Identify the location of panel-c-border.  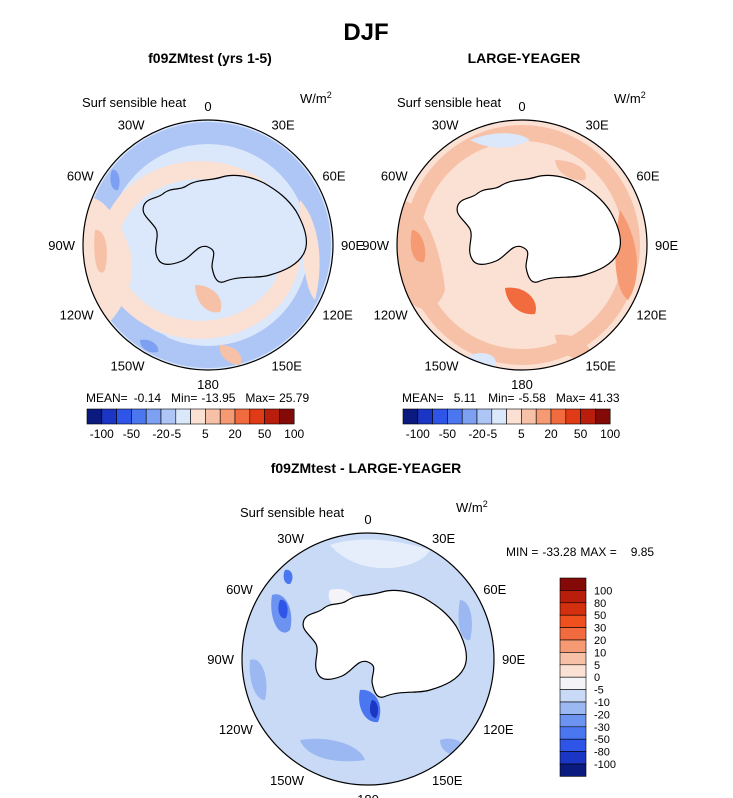
(368, 659).